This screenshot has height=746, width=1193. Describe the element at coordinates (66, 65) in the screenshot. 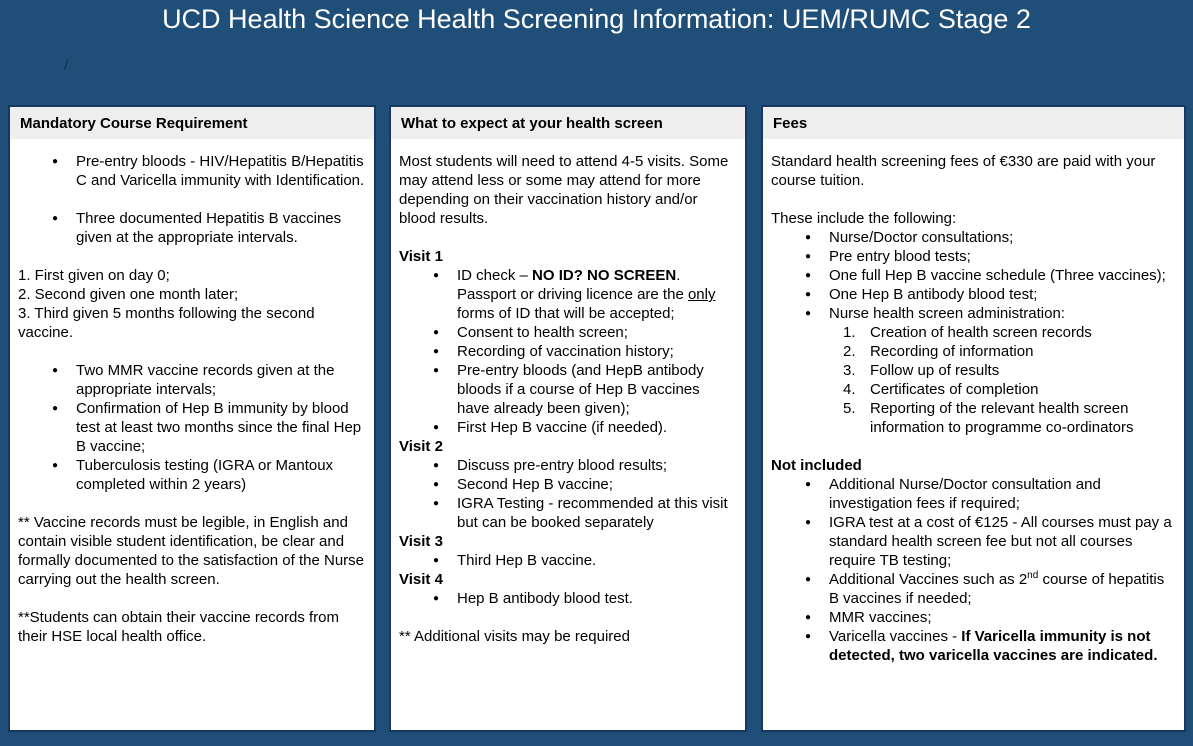

I see `breadcrumb-slash: /` at that location.